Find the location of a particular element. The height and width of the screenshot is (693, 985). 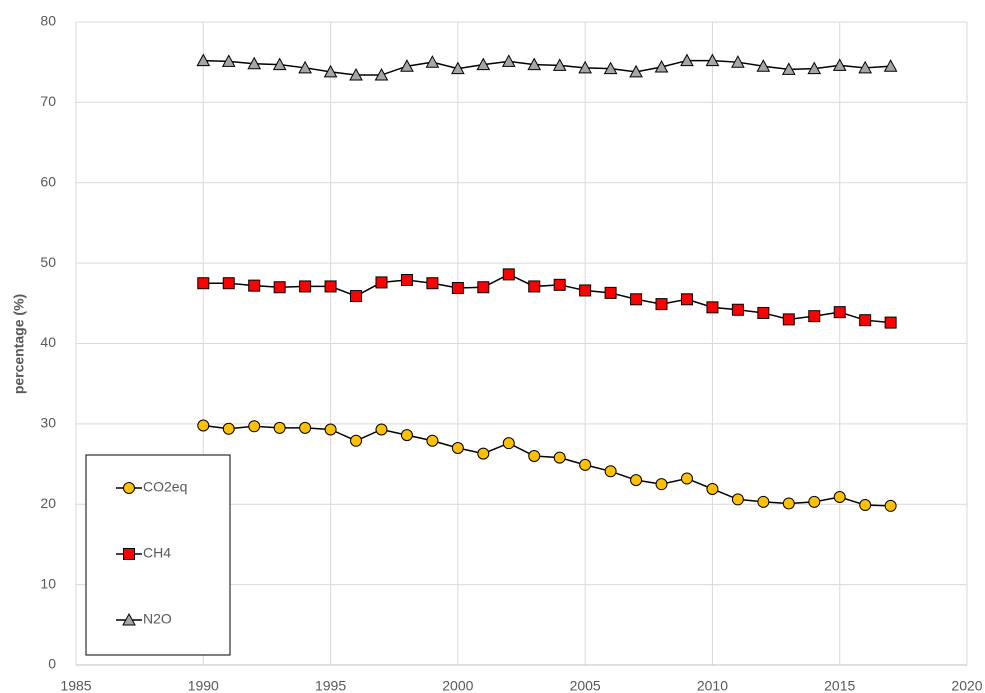

x-tick-label: 2005 is located at coordinates (585, 685).